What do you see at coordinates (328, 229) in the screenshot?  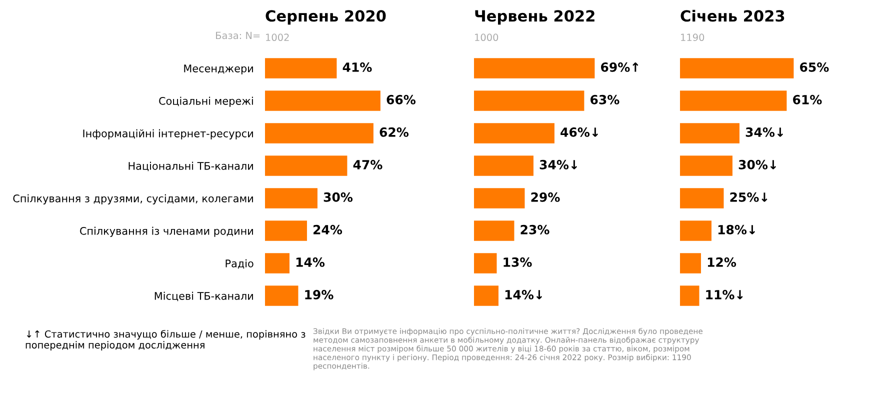 I see `data-label: 24%` at bounding box center [328, 229].